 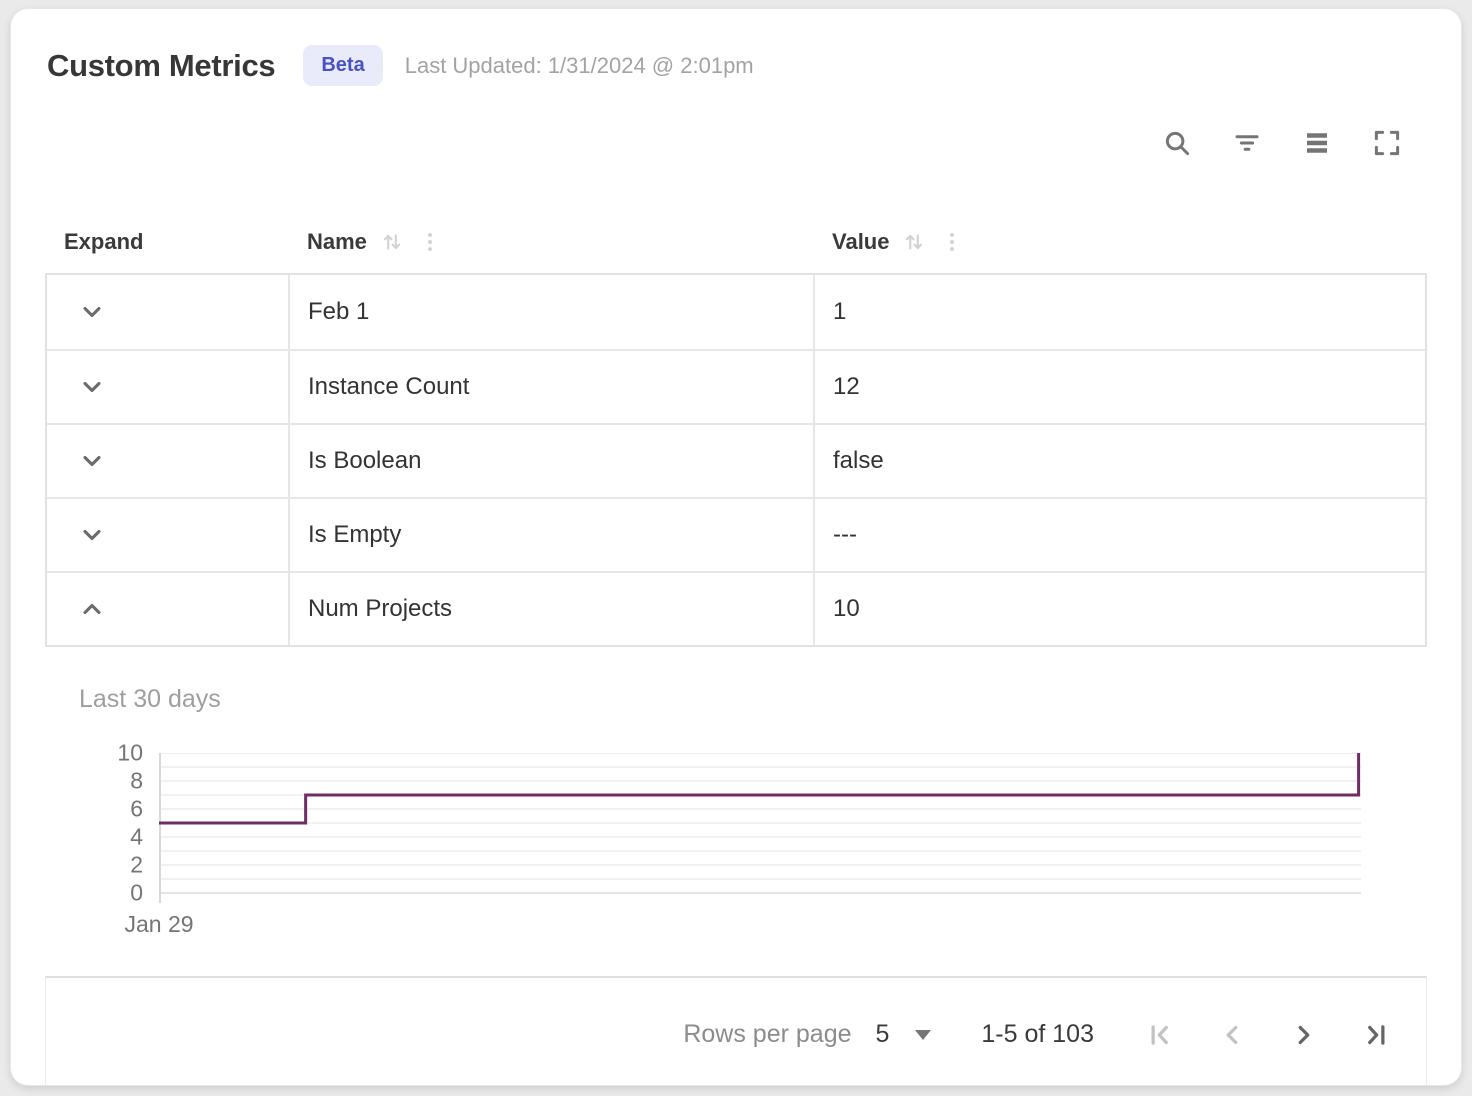 I want to click on density-icon, so click(x=1317, y=143).